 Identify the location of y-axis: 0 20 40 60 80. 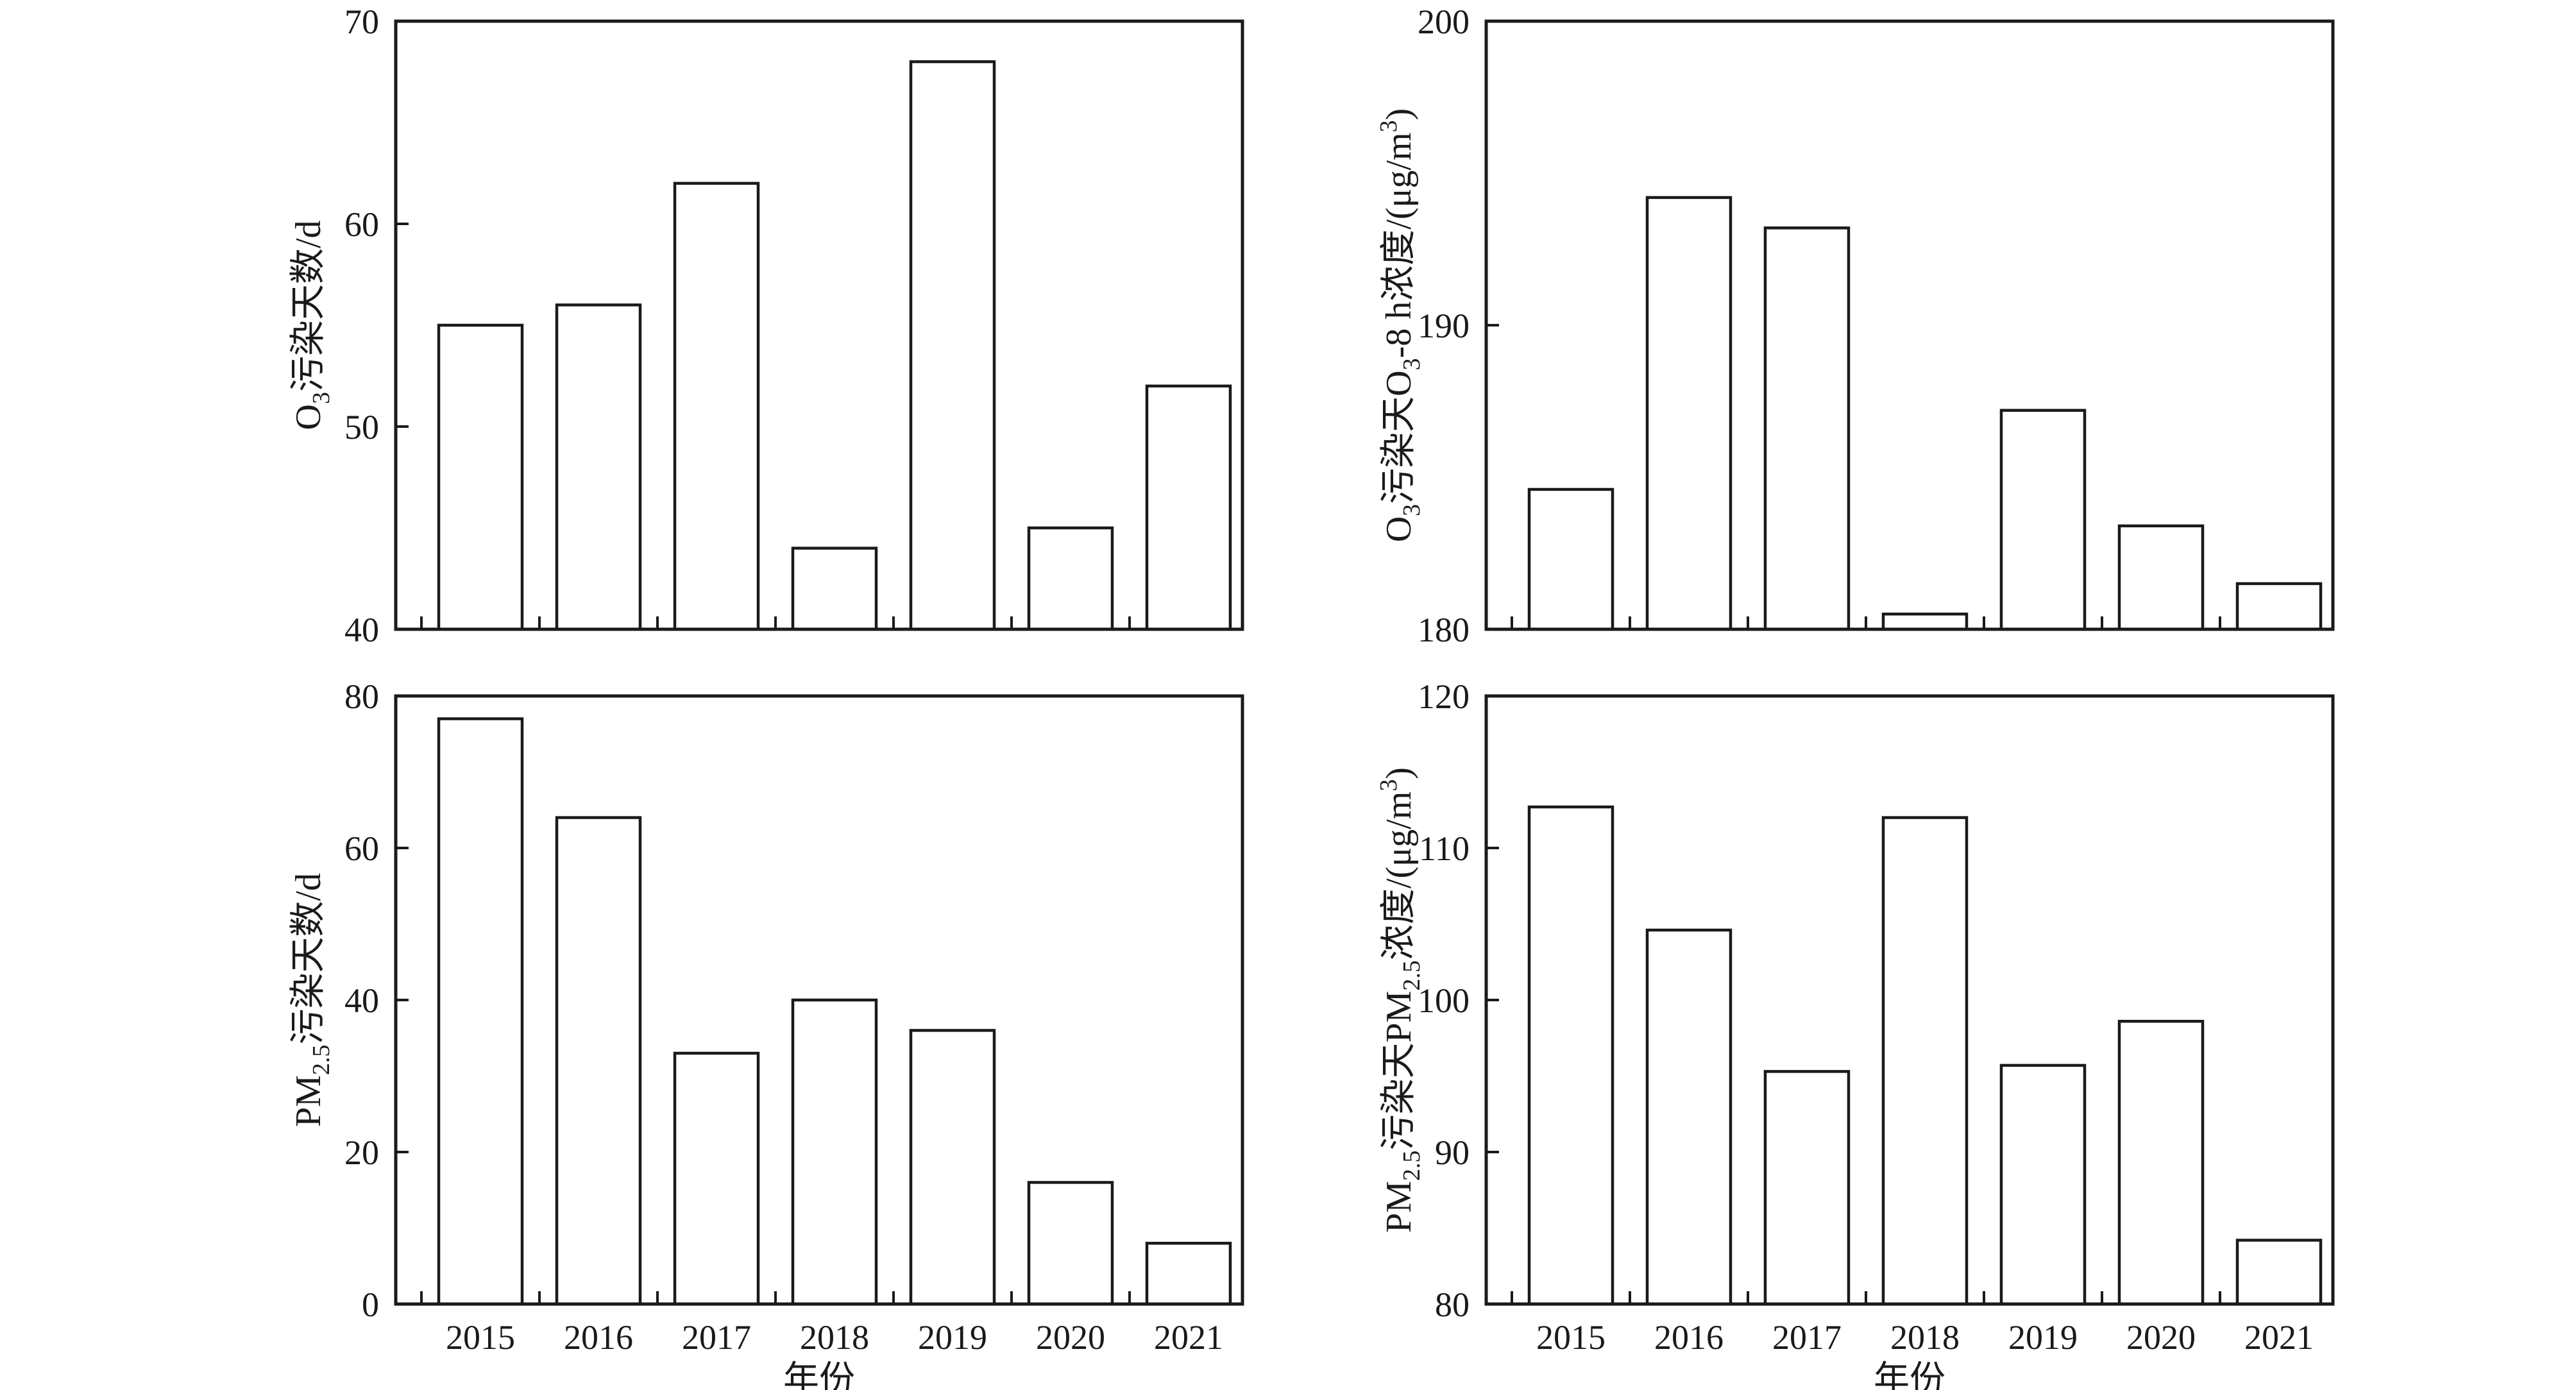
(376, 1000).